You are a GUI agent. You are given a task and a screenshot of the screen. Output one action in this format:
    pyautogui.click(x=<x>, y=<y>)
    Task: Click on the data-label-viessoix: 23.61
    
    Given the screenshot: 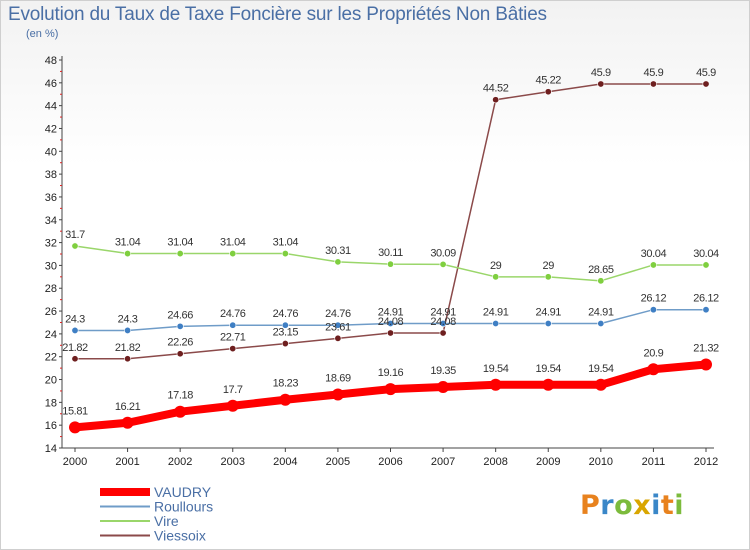 What is the action you would take?
    pyautogui.click(x=338, y=327)
    